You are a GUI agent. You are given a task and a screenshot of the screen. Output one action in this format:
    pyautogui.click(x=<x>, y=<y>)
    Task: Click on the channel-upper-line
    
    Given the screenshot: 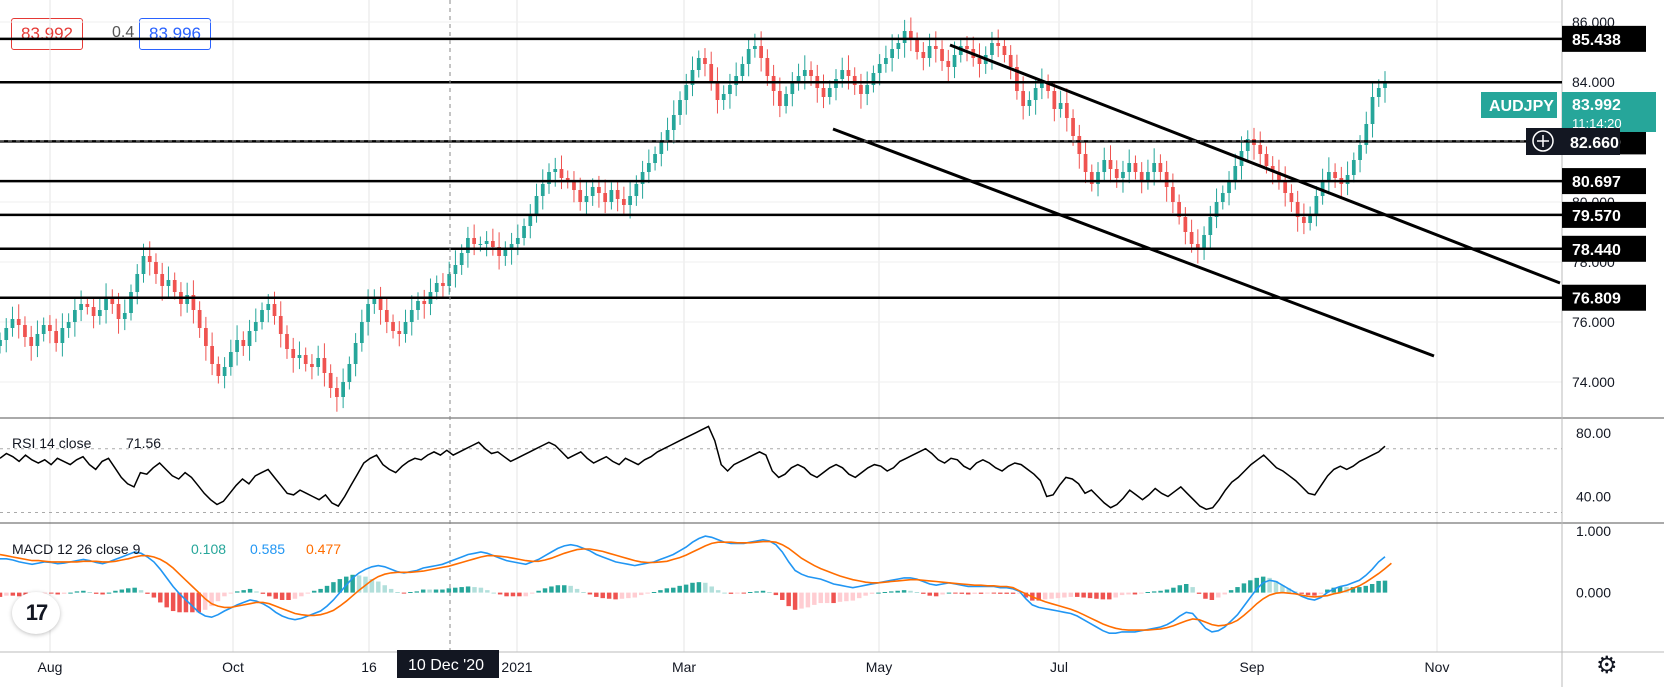 What is the action you would take?
    pyautogui.click(x=1255, y=164)
    